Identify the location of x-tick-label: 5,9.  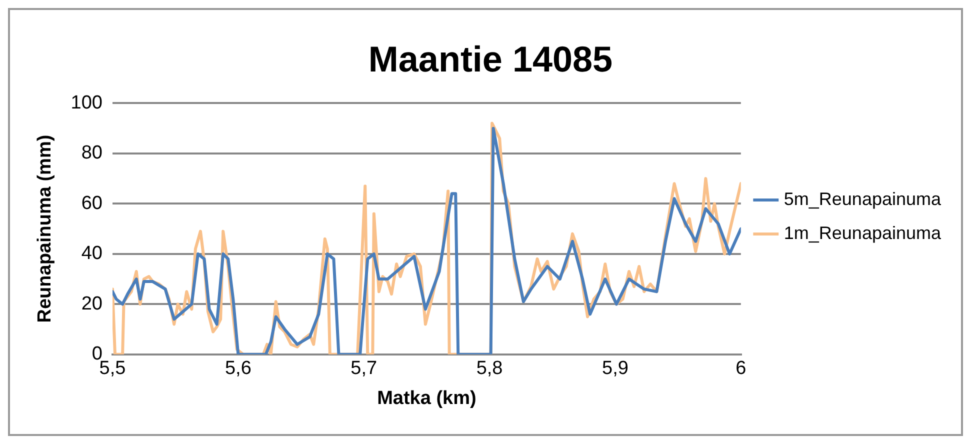
(615, 369).